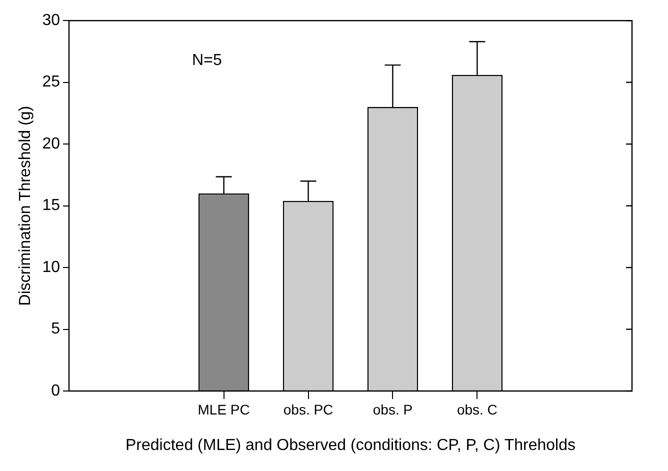 This screenshot has width=668, height=471. I want to click on x-tick-label: obs. P, so click(392, 409).